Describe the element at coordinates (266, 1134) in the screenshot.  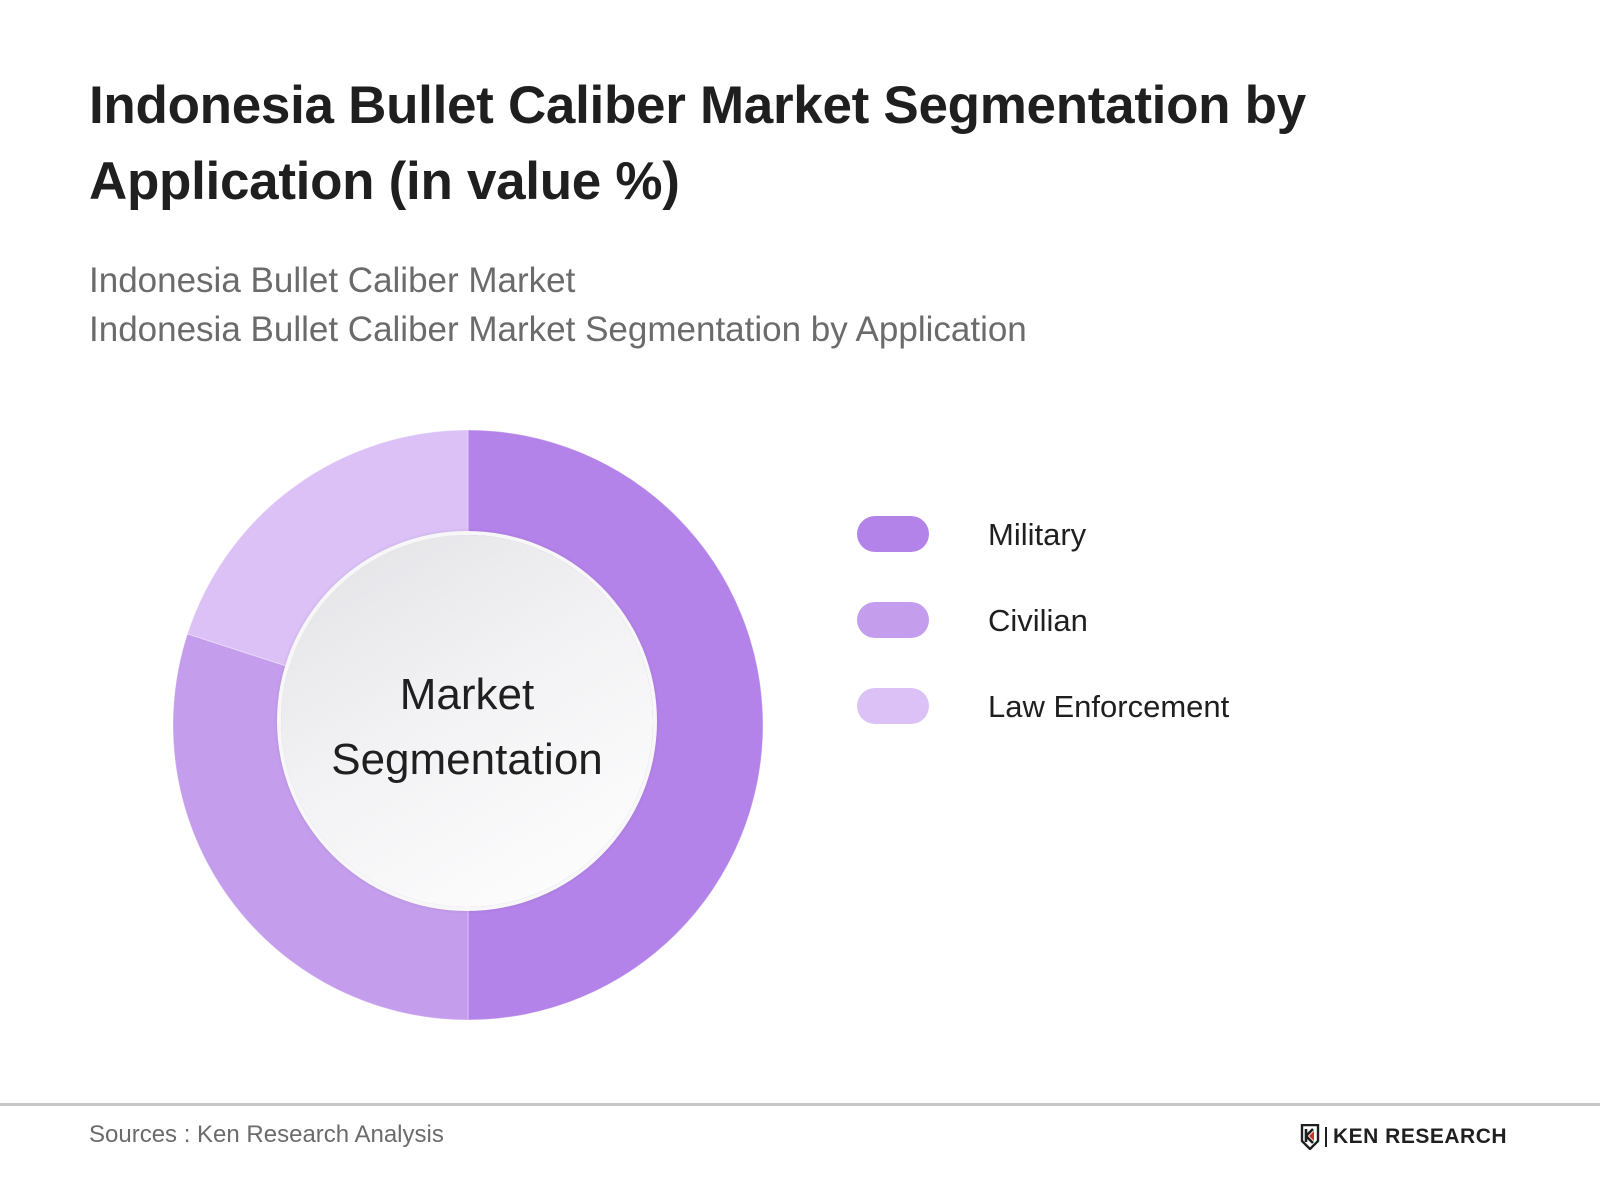
I see `sources-note: Sources : Ken Research Analysis` at that location.